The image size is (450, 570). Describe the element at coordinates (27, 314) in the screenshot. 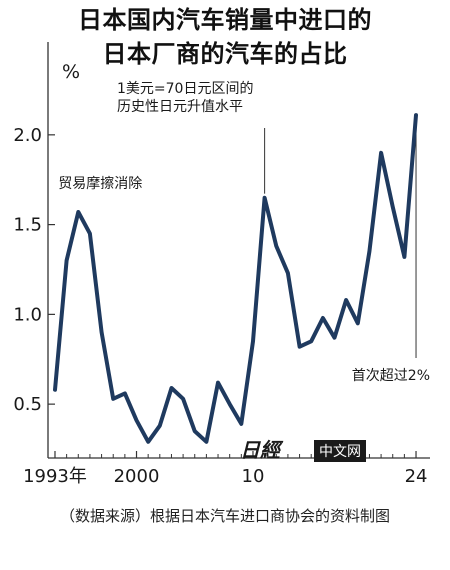

I see `y-tick-label: 1.0` at that location.